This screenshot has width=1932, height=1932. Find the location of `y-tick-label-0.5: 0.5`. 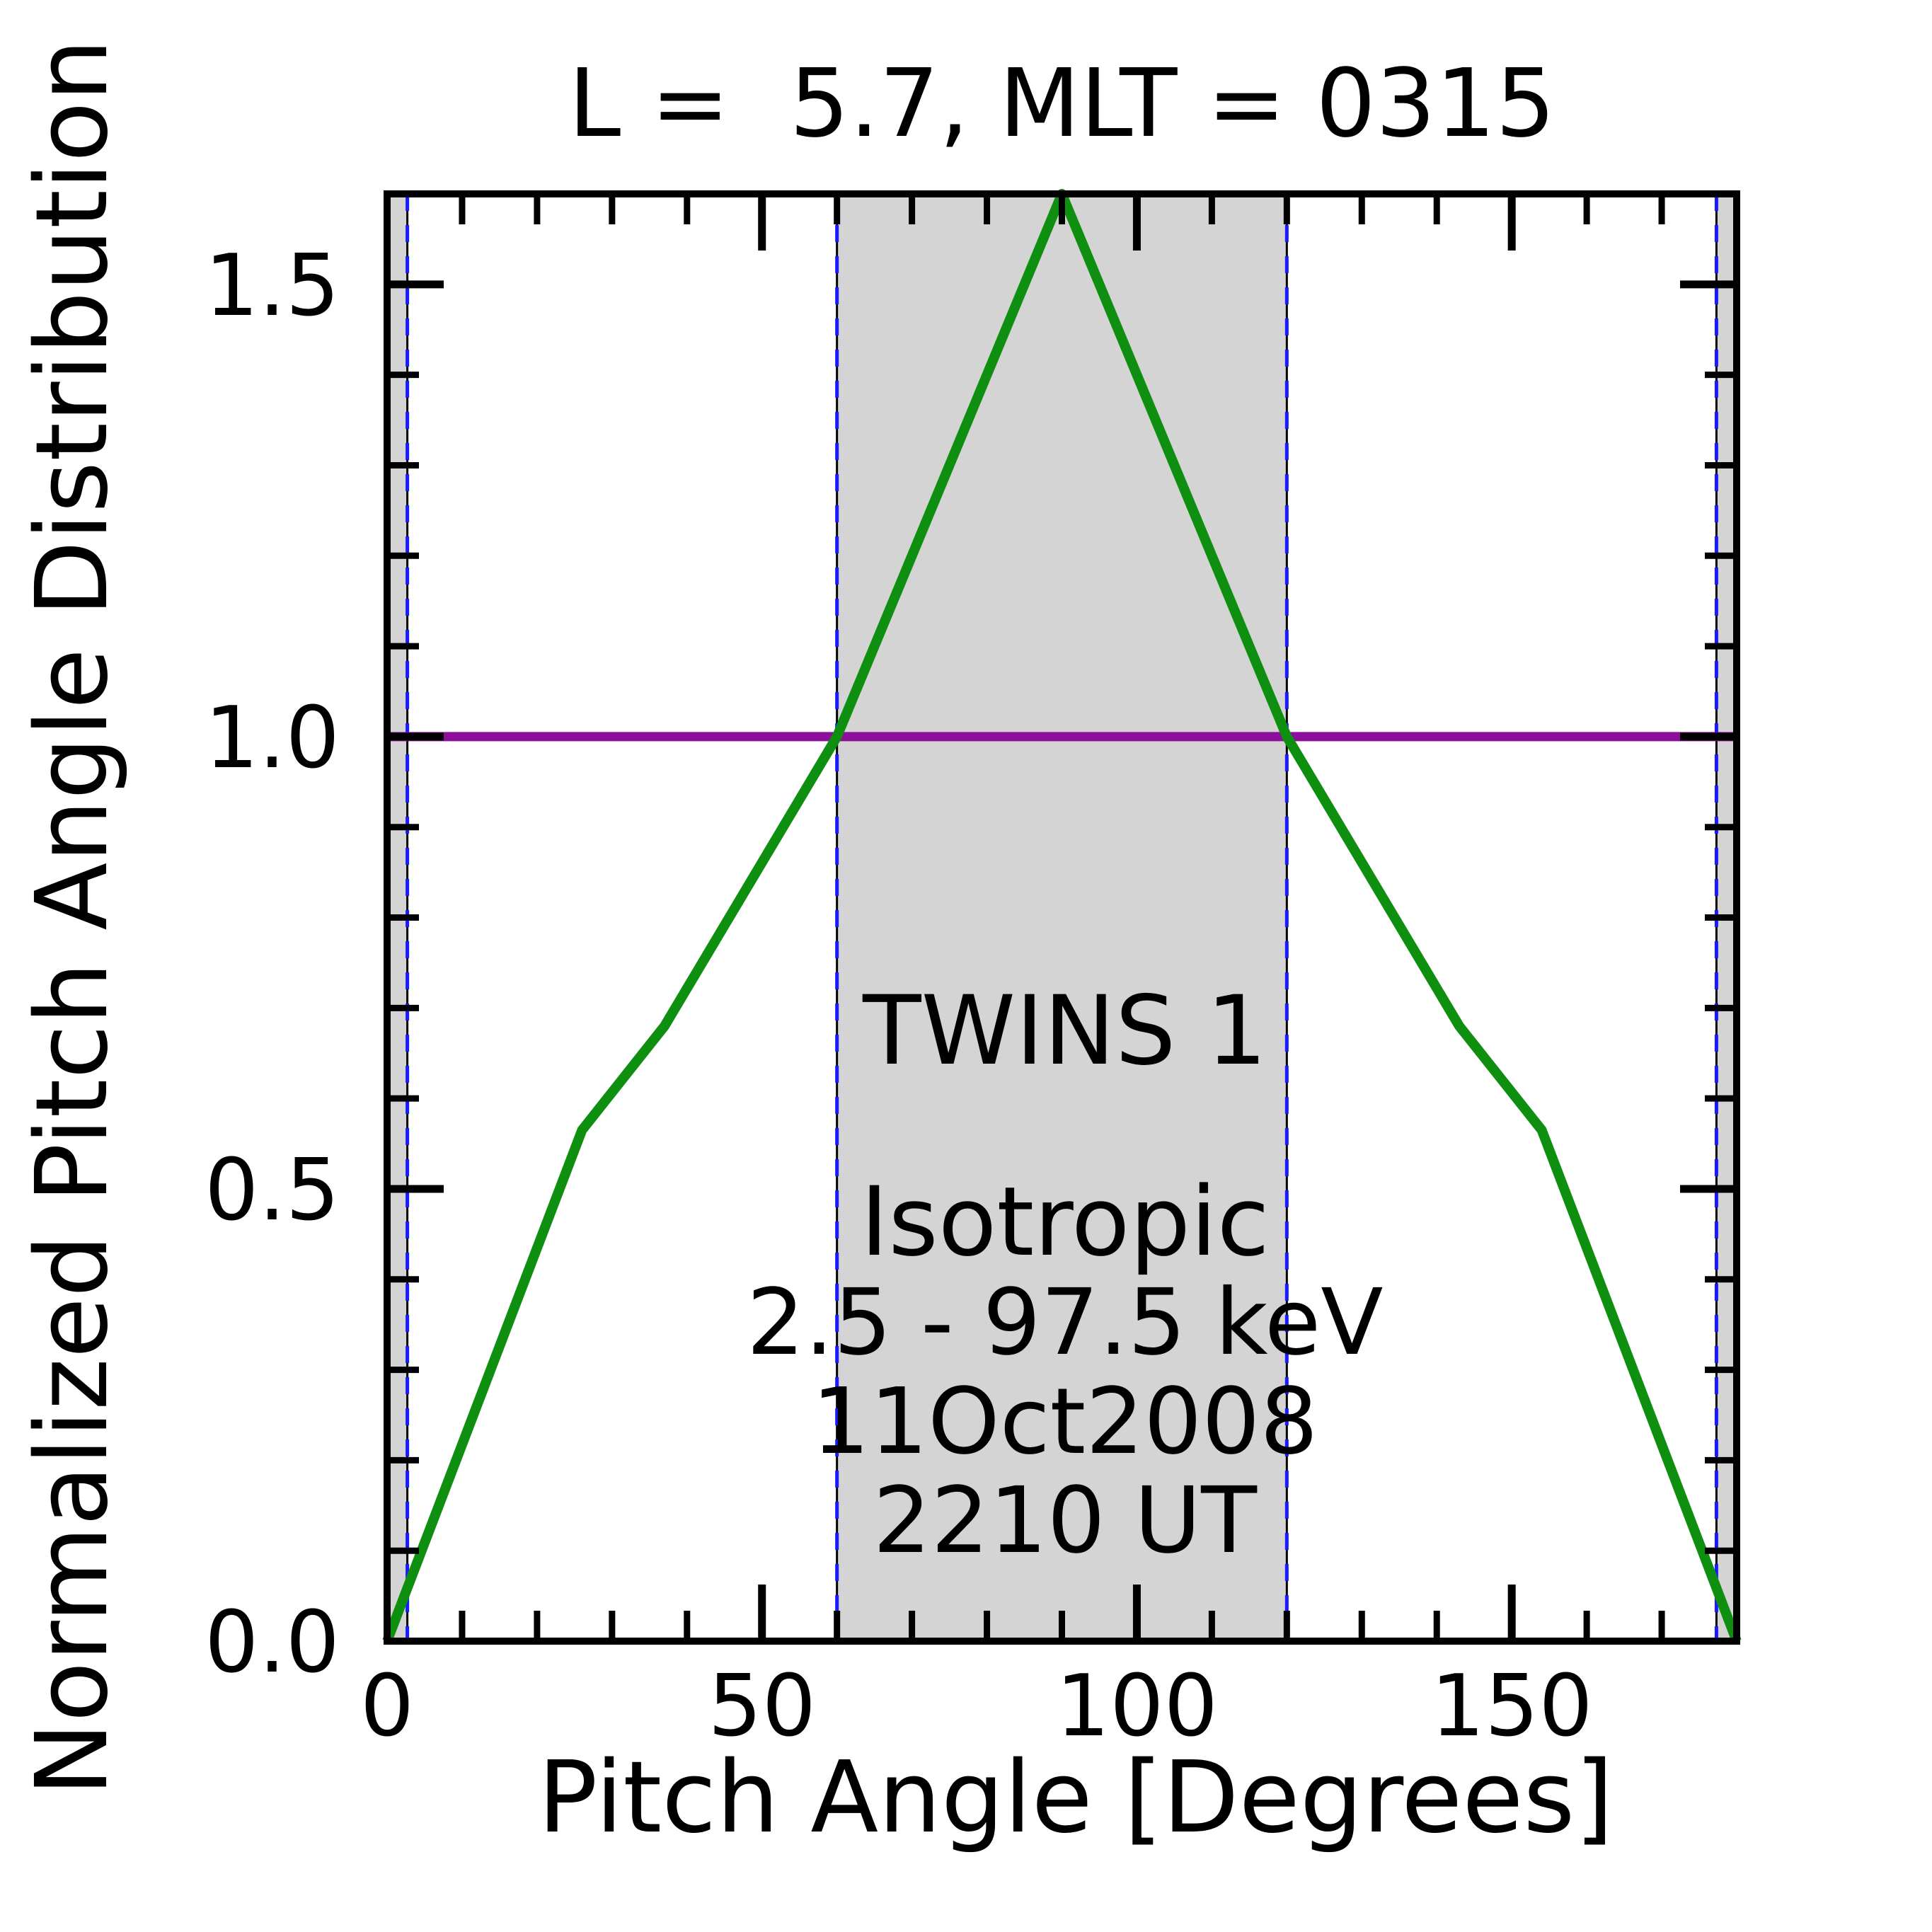

y-tick-label-0.5: 0.5 is located at coordinates (273, 1191).